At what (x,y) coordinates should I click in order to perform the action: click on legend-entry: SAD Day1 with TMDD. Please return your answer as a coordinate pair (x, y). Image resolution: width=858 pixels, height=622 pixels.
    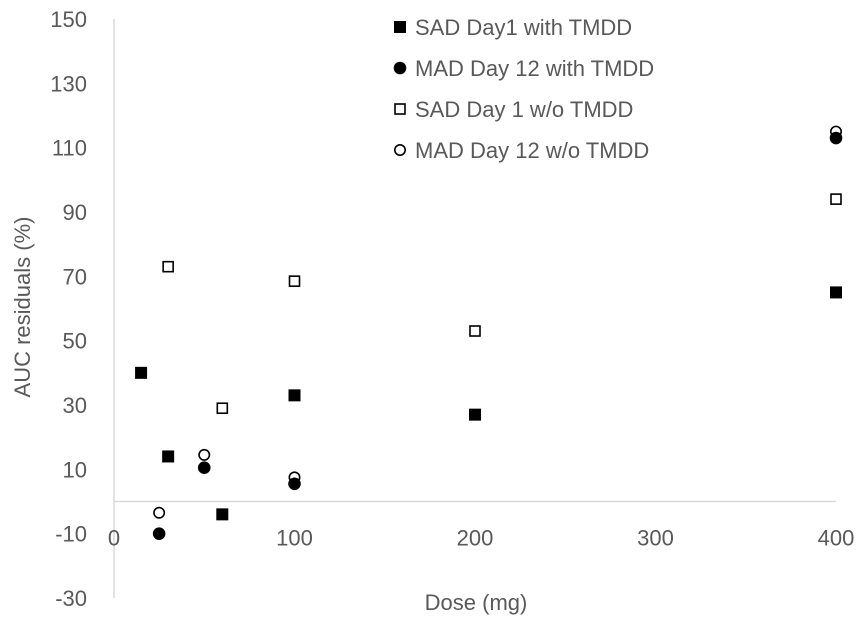
    Looking at the image, I should click on (513, 27).